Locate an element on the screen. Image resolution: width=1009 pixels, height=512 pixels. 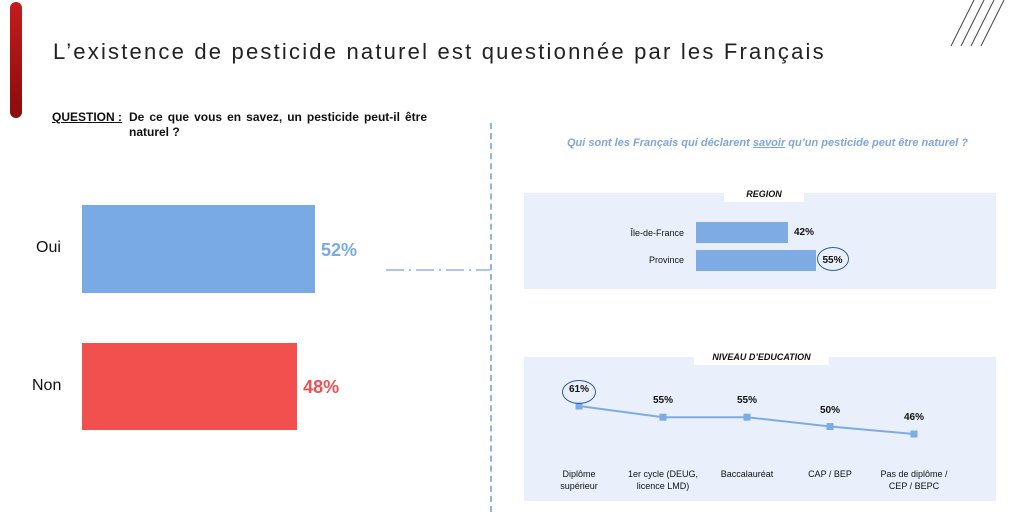
education-panel-title: NIVEAU D’EDUCATION is located at coordinates (761, 357).